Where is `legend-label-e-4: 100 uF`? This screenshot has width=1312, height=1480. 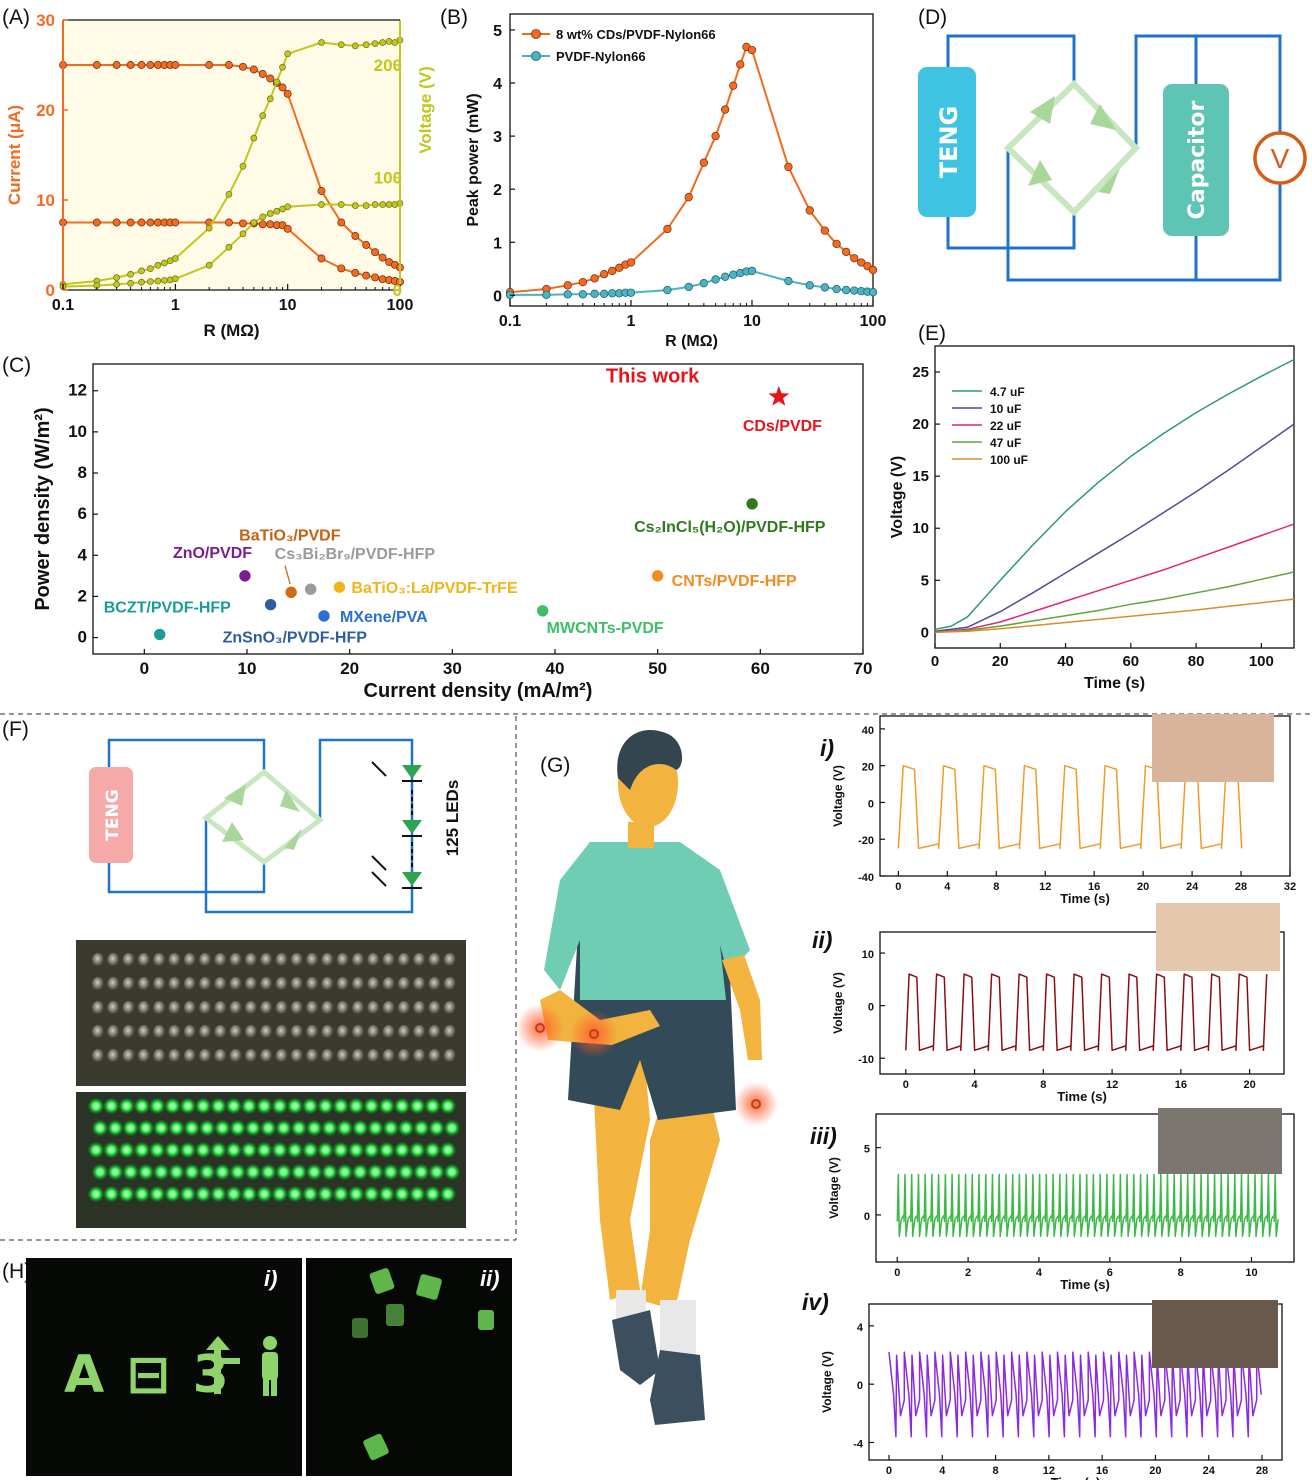
legend-label-e-4: 100 uF is located at coordinates (1009, 460).